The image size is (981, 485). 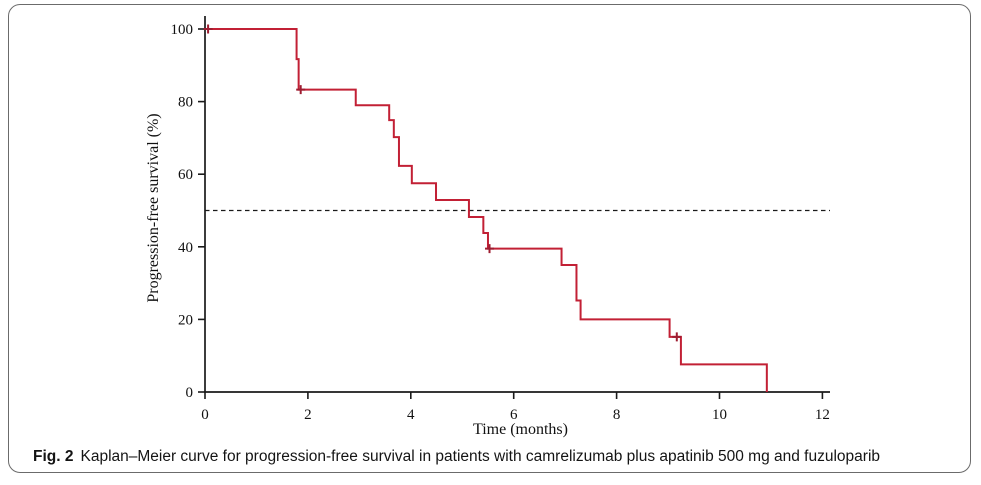 What do you see at coordinates (822, 415) in the screenshot?
I see `x-tick-label: 12` at bounding box center [822, 415].